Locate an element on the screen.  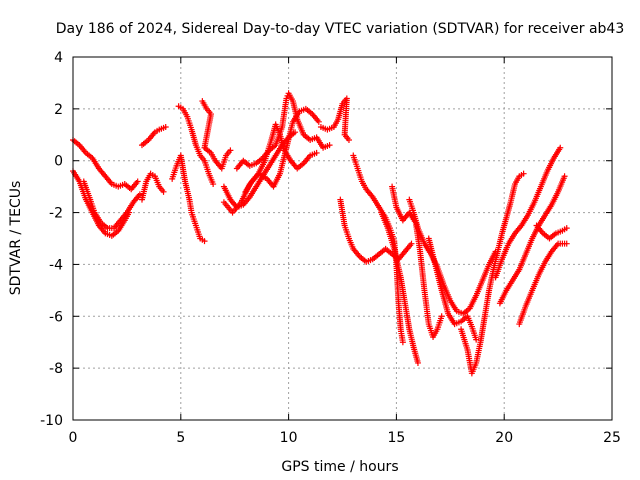
x-tick-label: 0 is located at coordinates (73, 438).